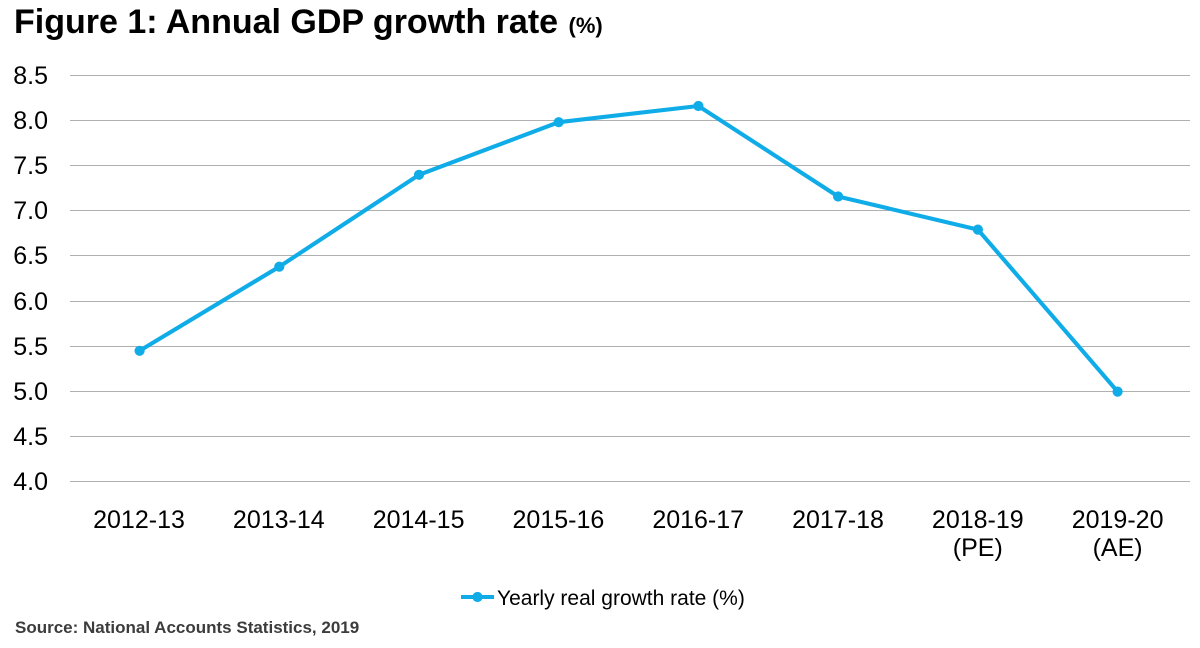  Describe the element at coordinates (621, 598) in the screenshot. I see `svg-text: Yearly real growth rate (%)` at that location.